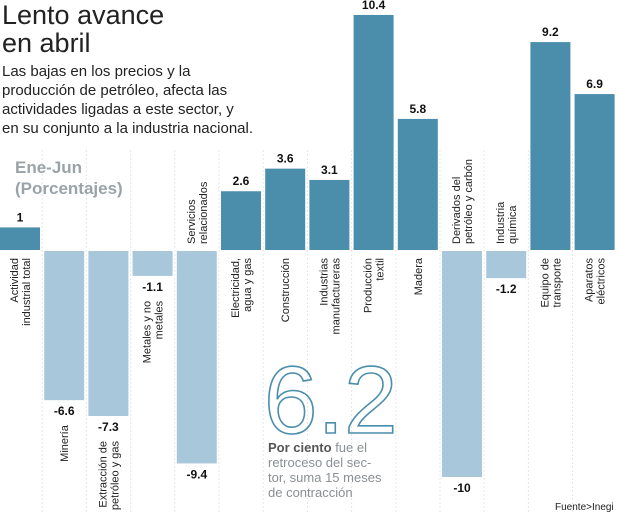 This screenshot has width=619, height=521. What do you see at coordinates (196, 474) in the screenshot?
I see `value-label: -9.4` at bounding box center [196, 474].